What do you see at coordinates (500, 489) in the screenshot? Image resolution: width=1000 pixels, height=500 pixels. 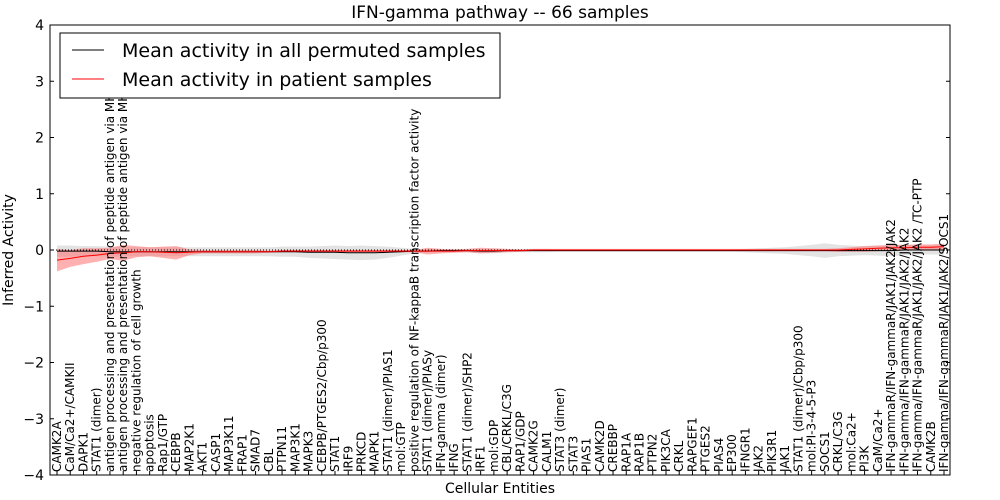 I see `x-axis-label: Cellular Entities` at bounding box center [500, 489].